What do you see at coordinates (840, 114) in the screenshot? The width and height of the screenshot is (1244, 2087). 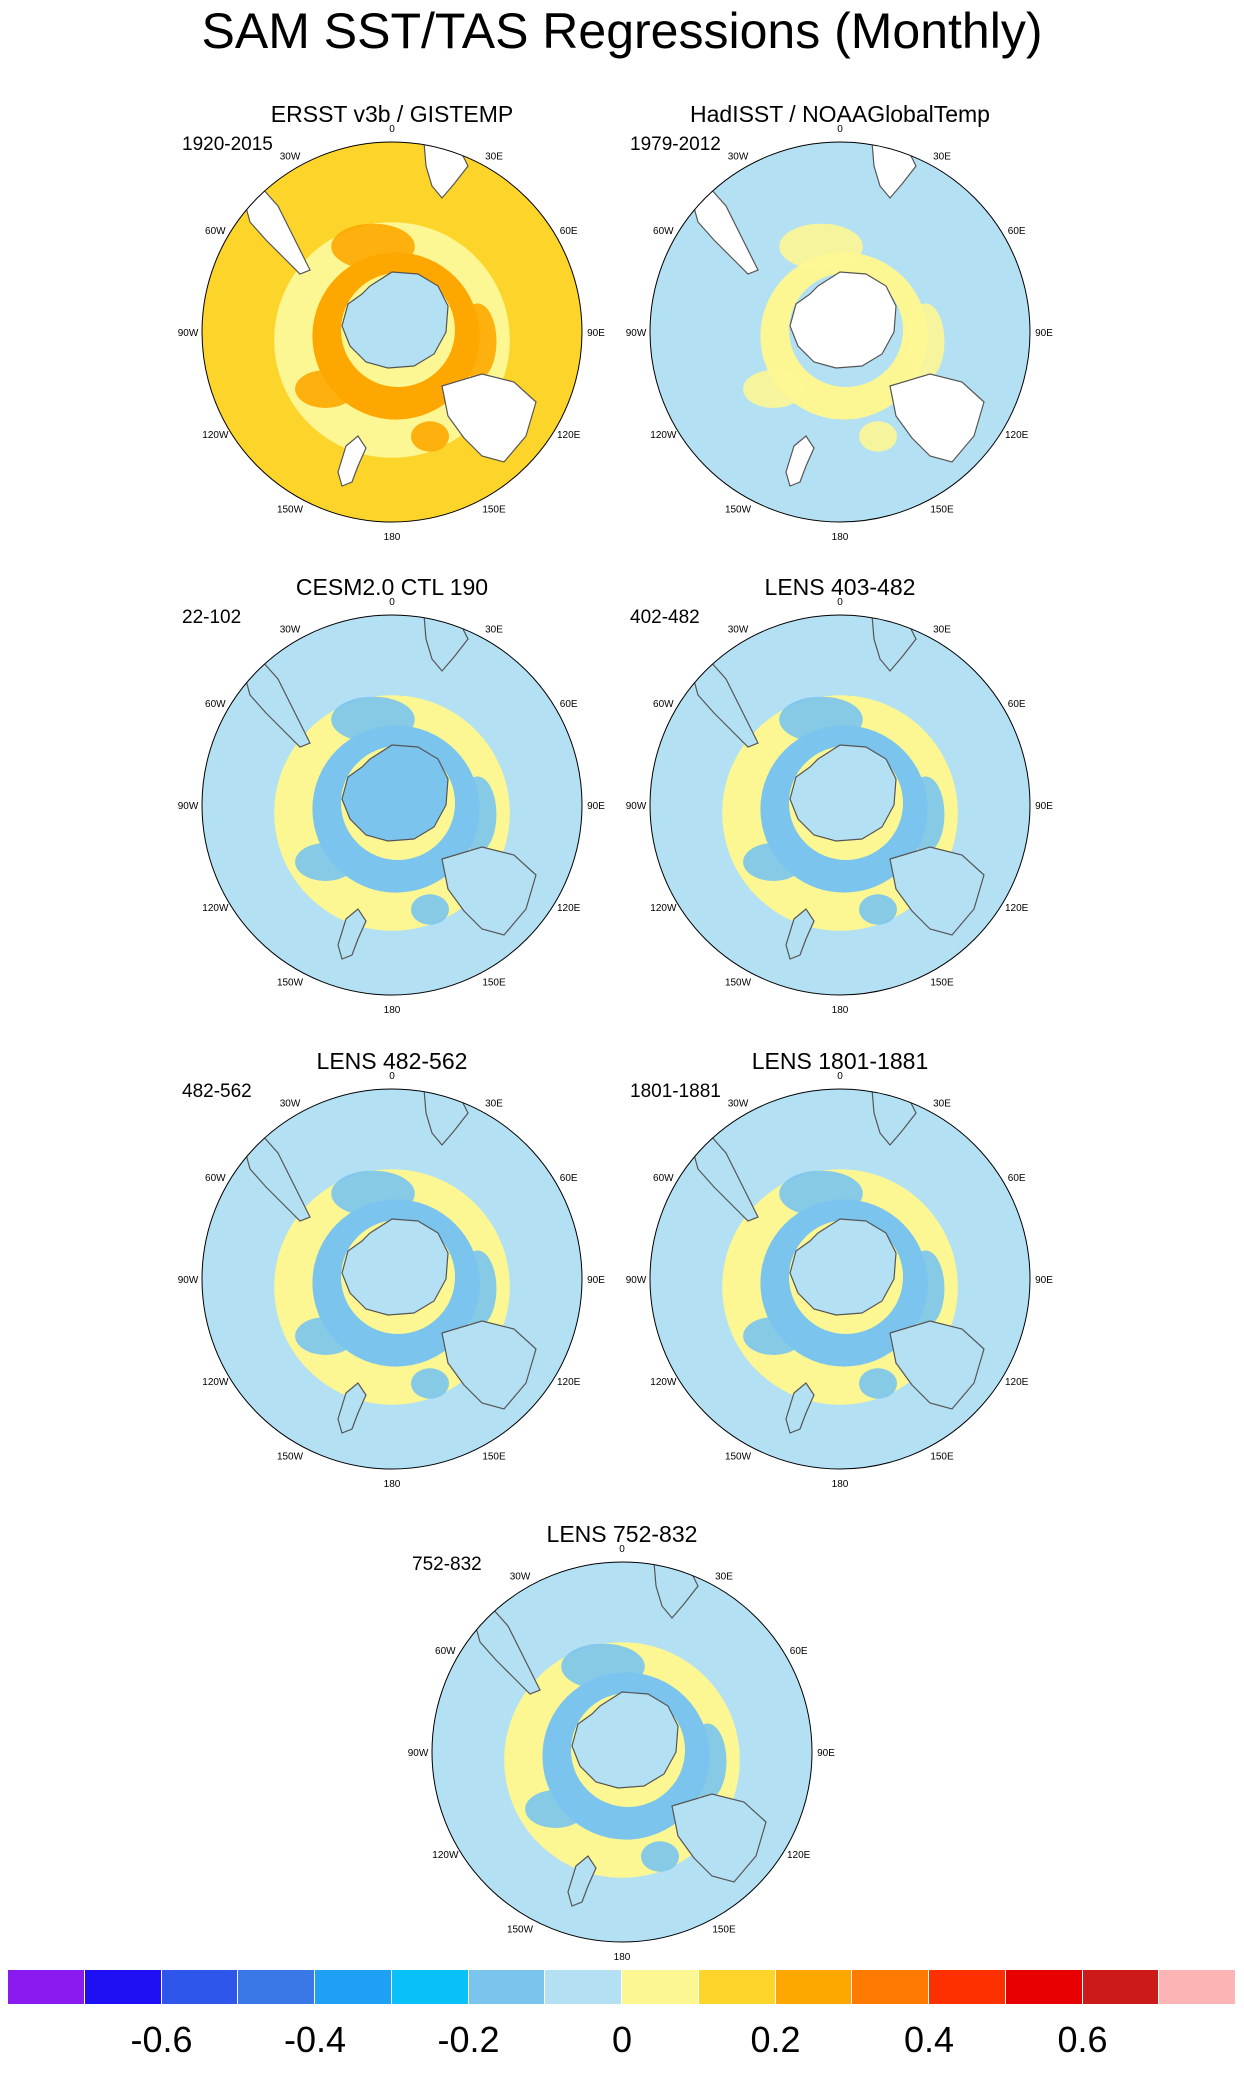 I see `panel-title: HadISST / NOAAGlobalTemp` at bounding box center [840, 114].